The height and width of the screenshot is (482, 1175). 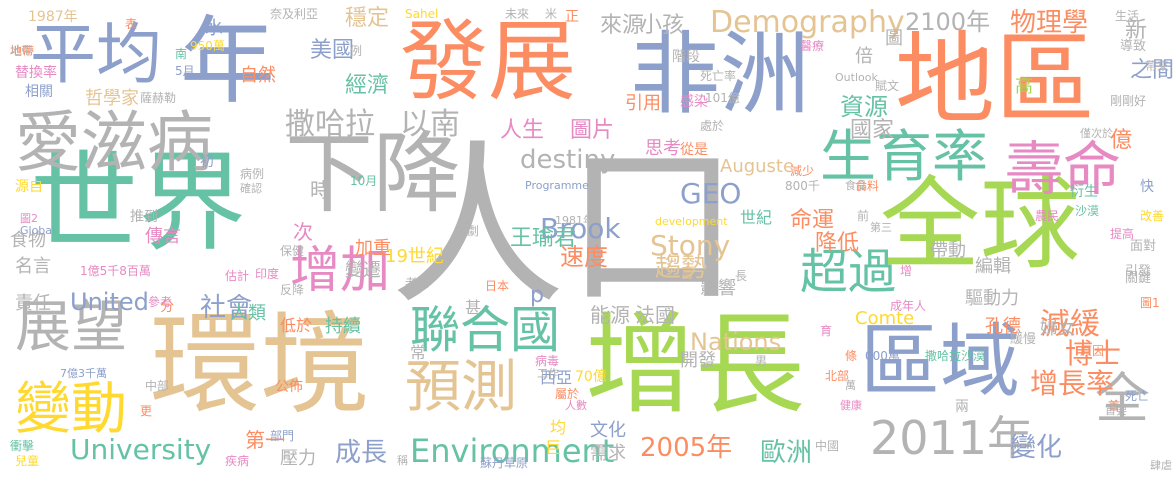 I want to click on word-y2005: 2005年, so click(x=686, y=448).